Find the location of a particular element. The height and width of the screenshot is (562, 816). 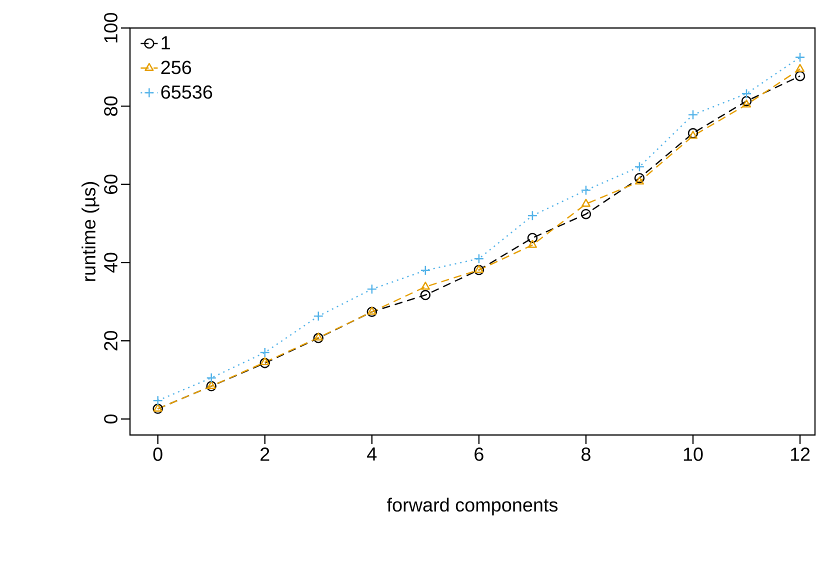

x-tick-label: 8 is located at coordinates (586, 454).